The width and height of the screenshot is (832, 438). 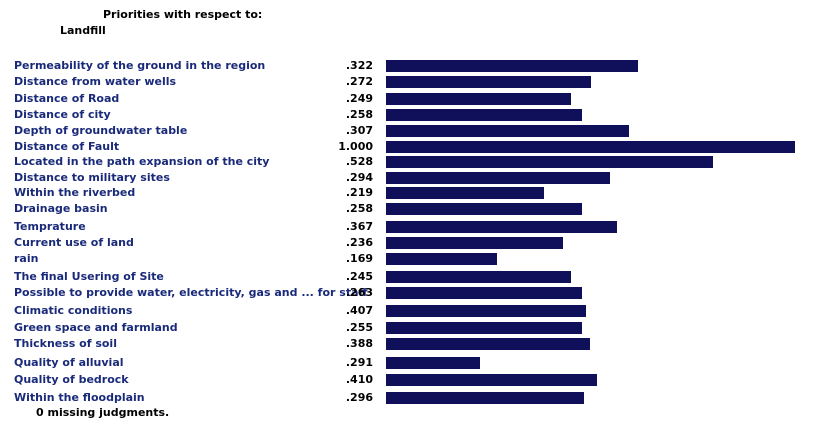 I want to click on chart-row: Quality of bedrock .410, so click(x=416, y=380).